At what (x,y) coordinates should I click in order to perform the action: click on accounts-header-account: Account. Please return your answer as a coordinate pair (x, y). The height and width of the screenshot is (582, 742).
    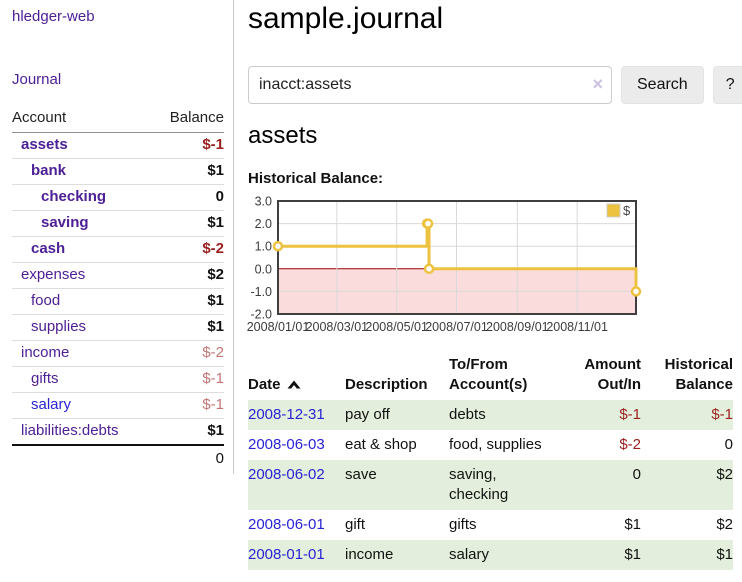
    Looking at the image, I should click on (82, 119).